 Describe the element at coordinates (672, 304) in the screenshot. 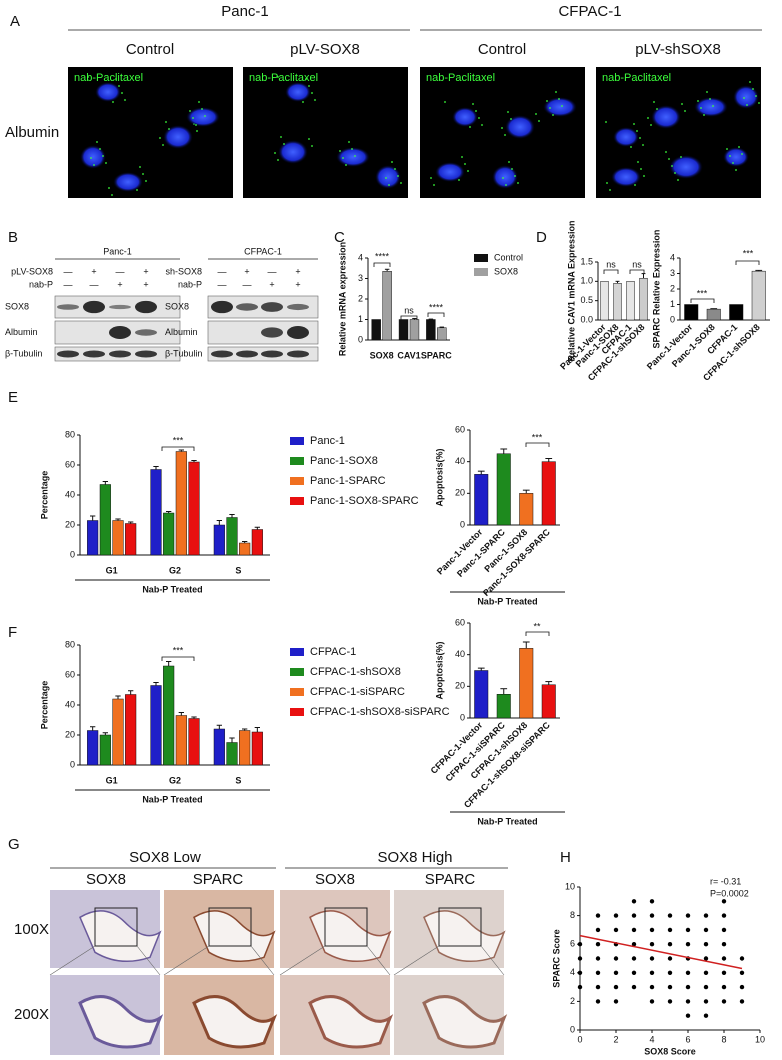

I see `y-tick-label: 1` at that location.